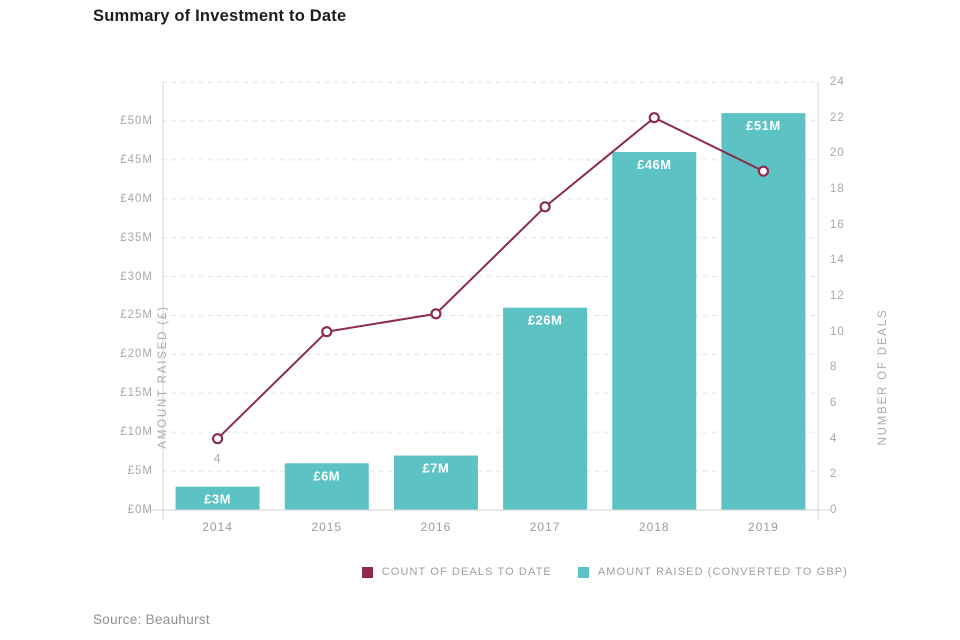 The width and height of the screenshot is (960, 640). Describe the element at coordinates (136, 315) in the screenshot. I see `left-axis-tick: £25M` at that location.